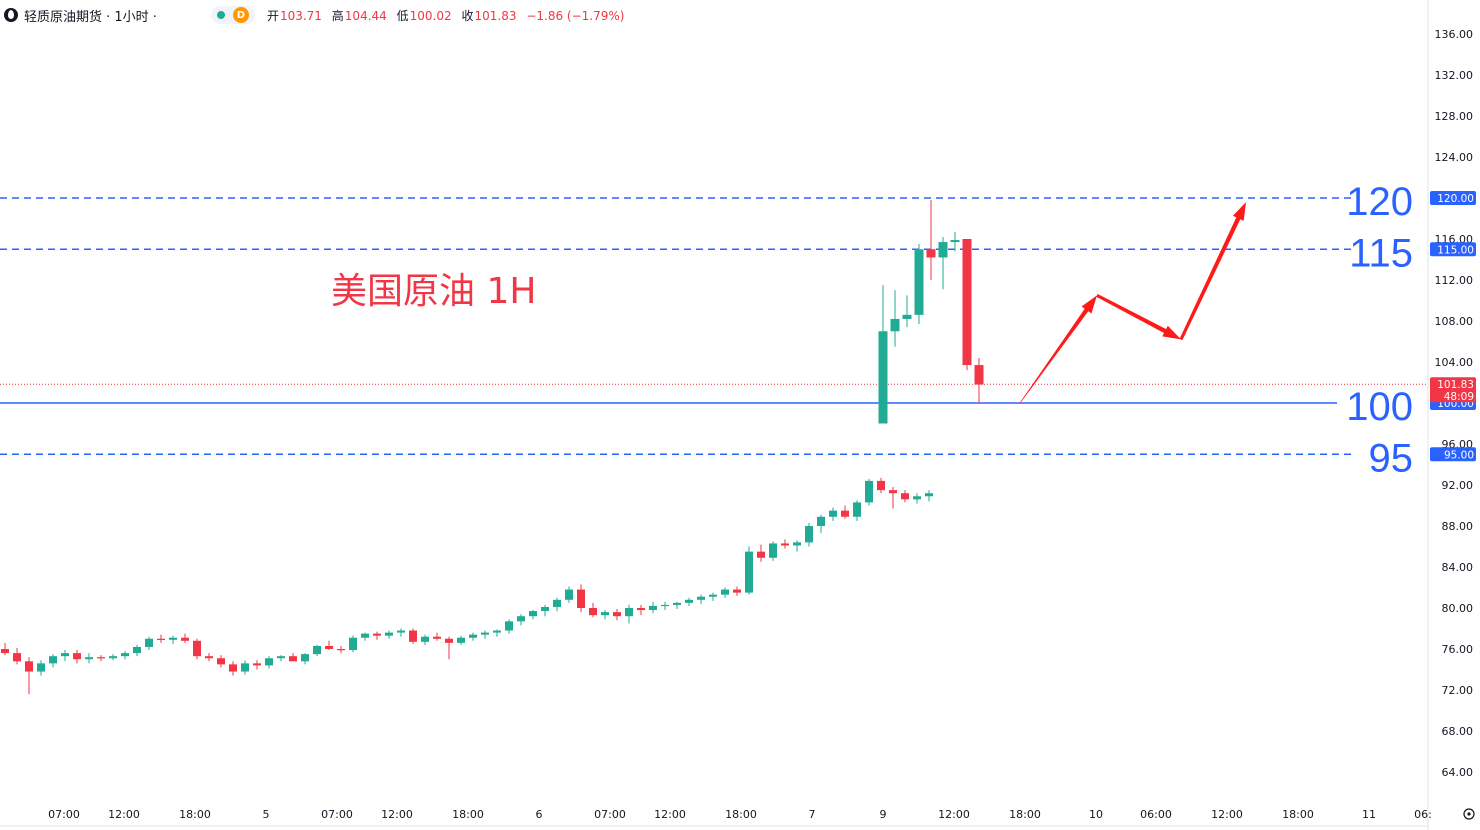 The image size is (1480, 830). I want to click on x-axis-tick-label: 5, so click(266, 814).